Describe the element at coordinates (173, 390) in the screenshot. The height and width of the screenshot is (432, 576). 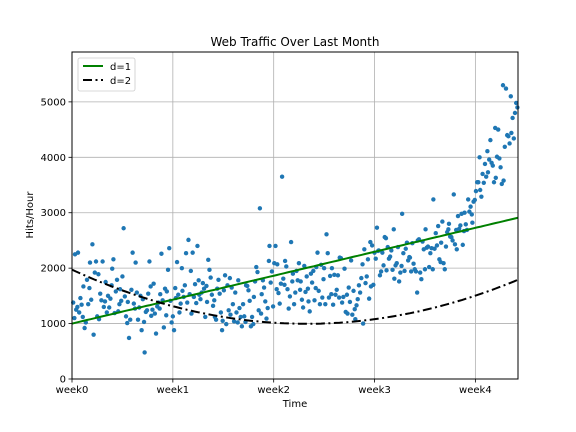
I see `x-tick-label: week1` at that location.